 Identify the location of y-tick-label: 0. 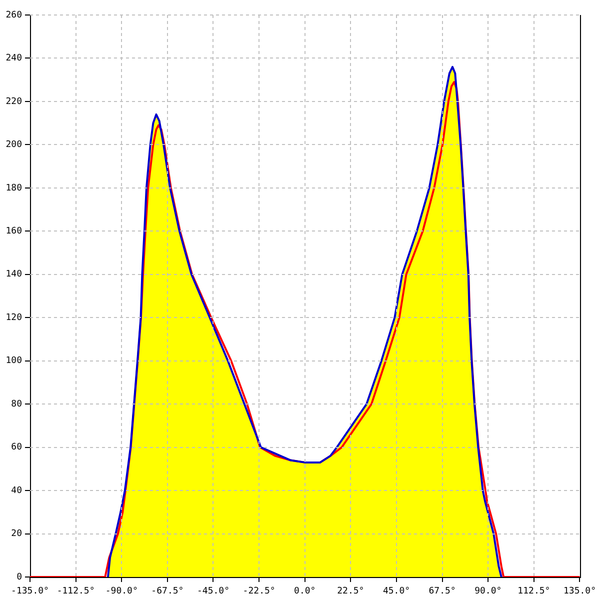
(19, 577).